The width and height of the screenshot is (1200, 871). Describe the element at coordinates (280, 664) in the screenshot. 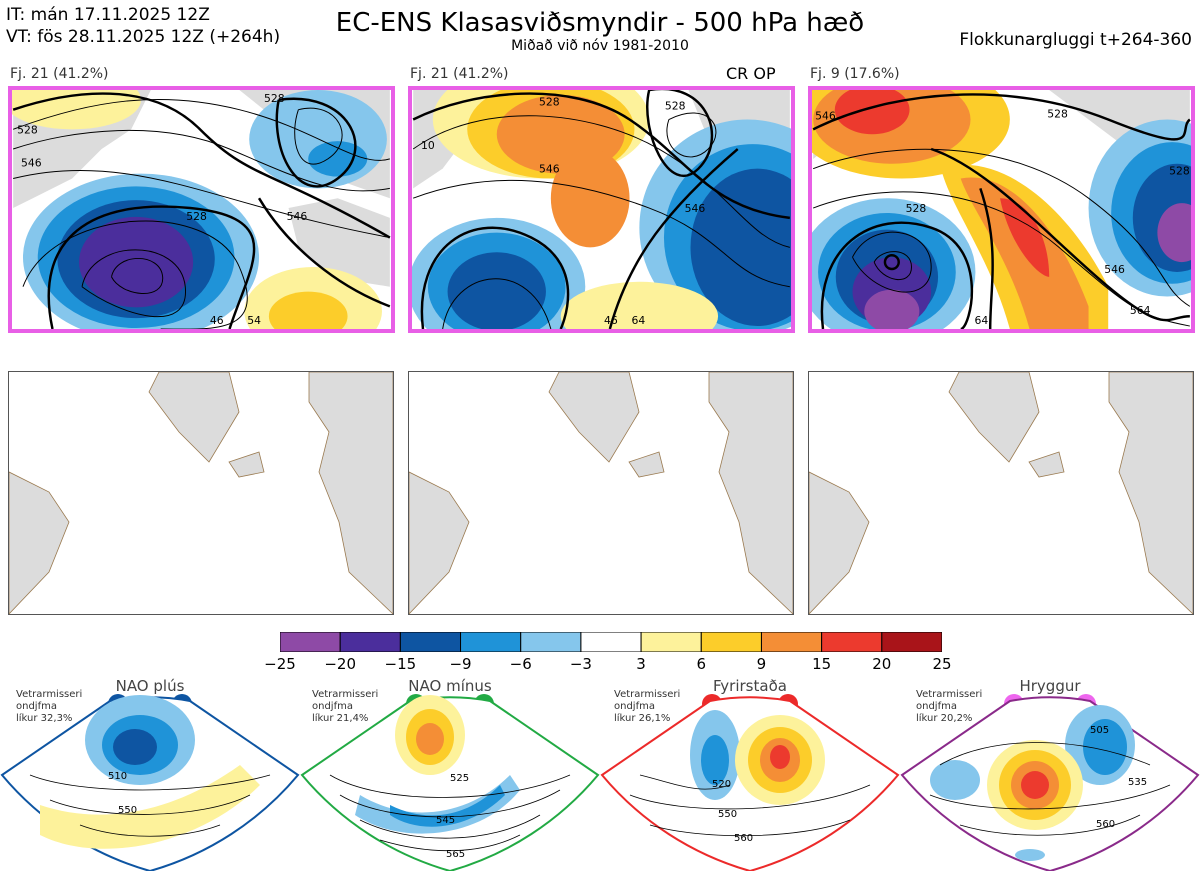

I see `colorbar-tick-label: −25` at that location.